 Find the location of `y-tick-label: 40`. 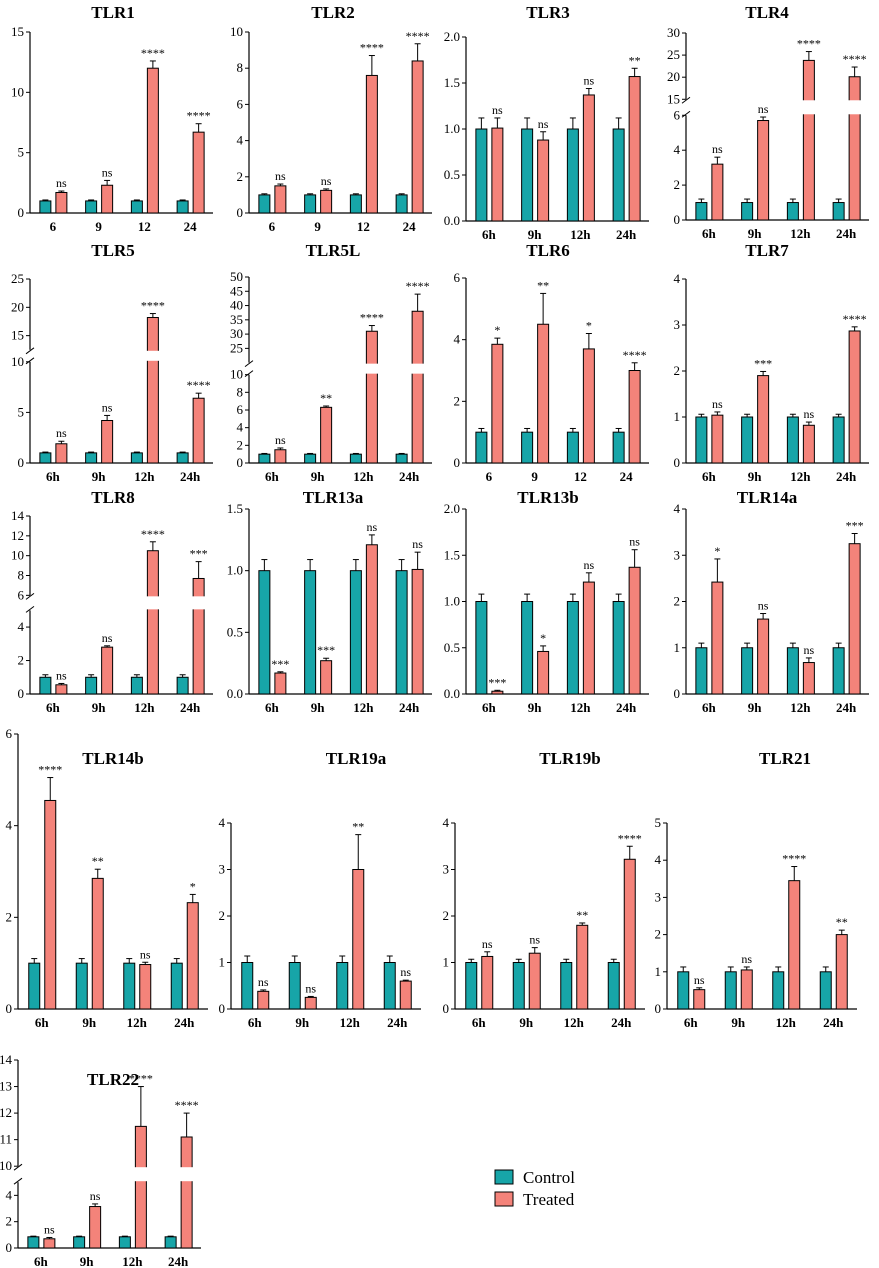

y-tick-label: 40 is located at coordinates (236, 305).